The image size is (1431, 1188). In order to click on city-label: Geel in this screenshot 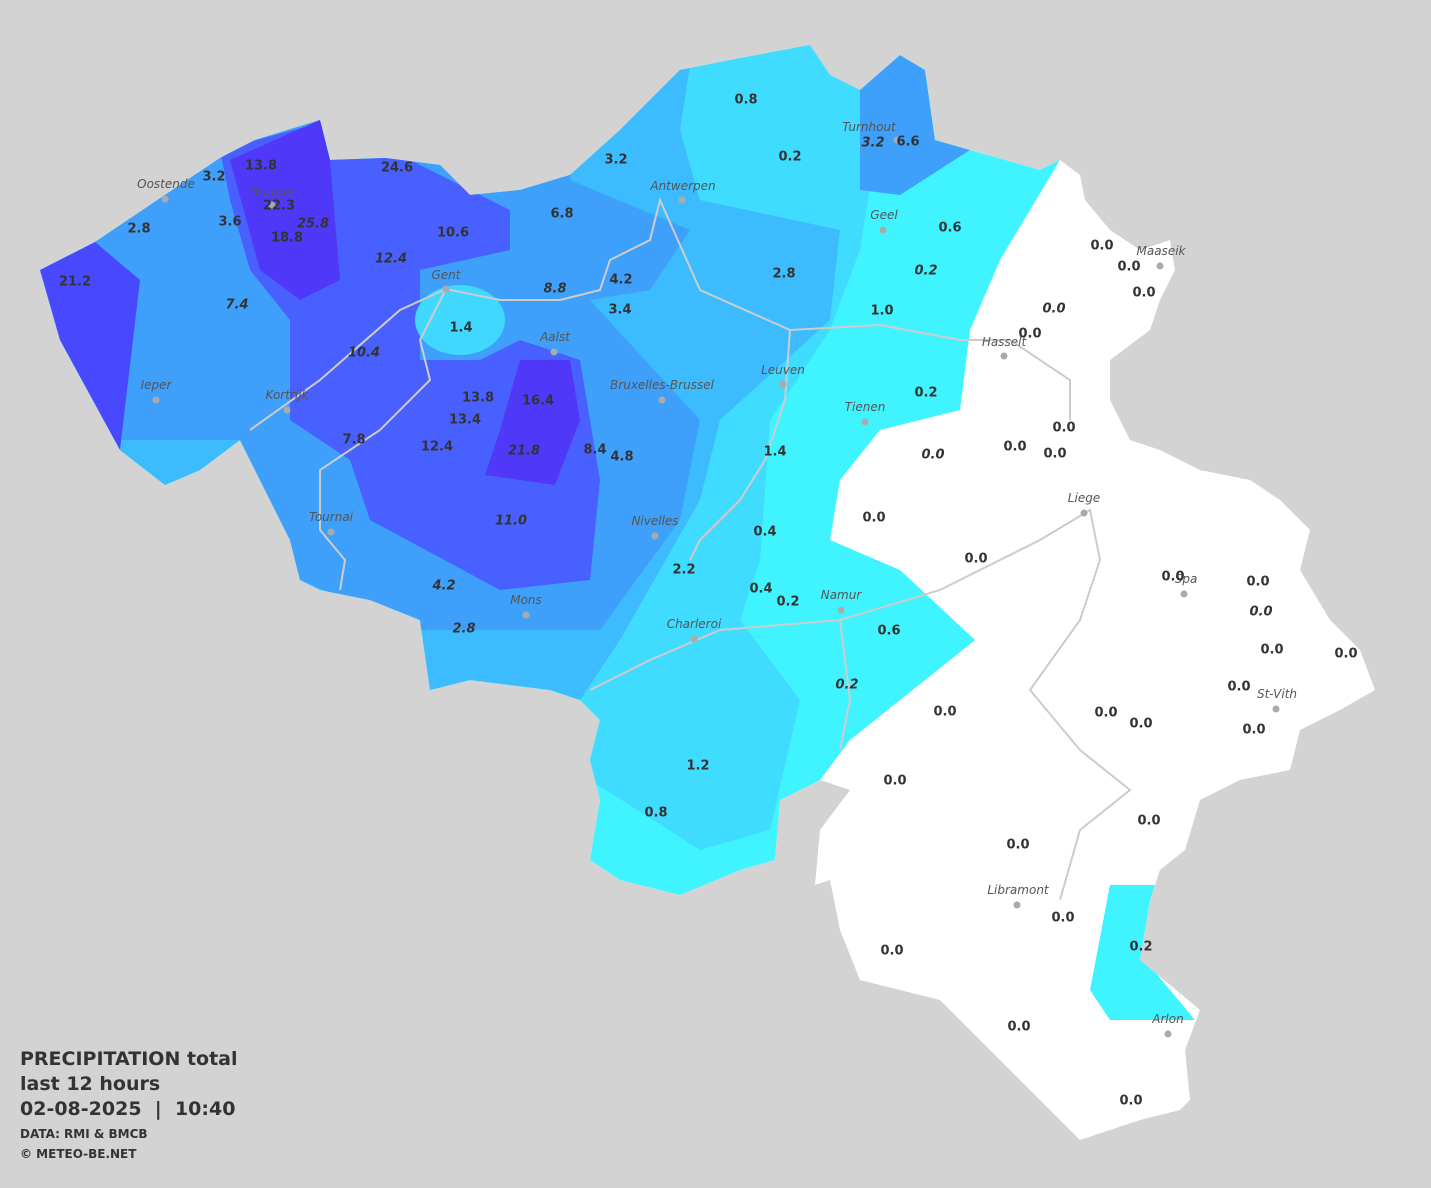, I will do `click(884, 215)`.